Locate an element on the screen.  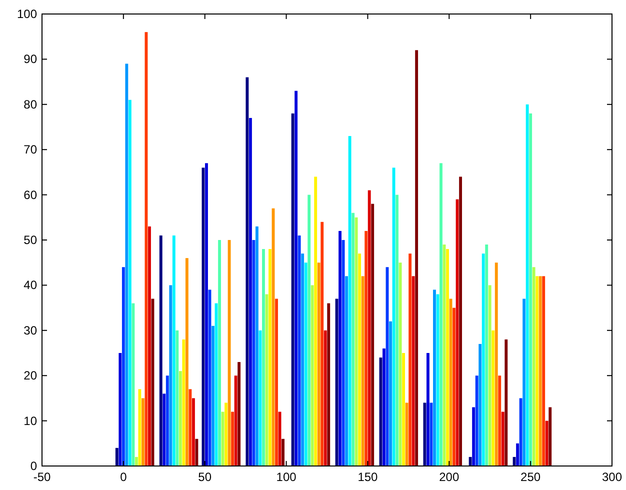
x-tick-label: -50 is located at coordinates (42, 477).